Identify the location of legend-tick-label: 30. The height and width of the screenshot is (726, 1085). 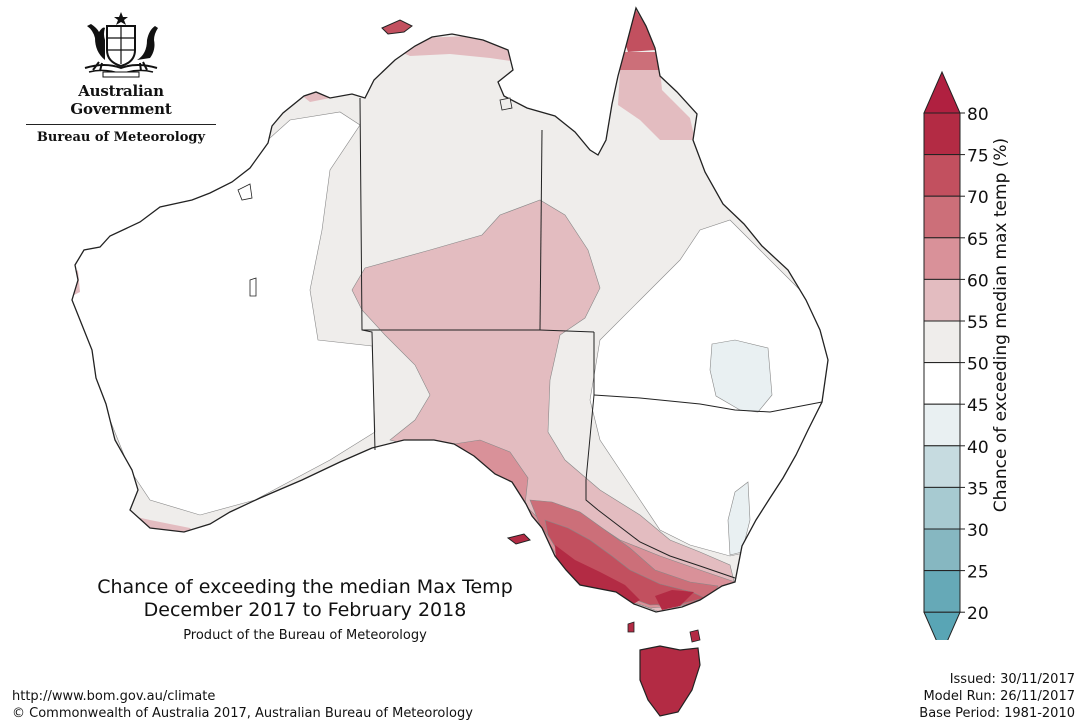
(978, 531).